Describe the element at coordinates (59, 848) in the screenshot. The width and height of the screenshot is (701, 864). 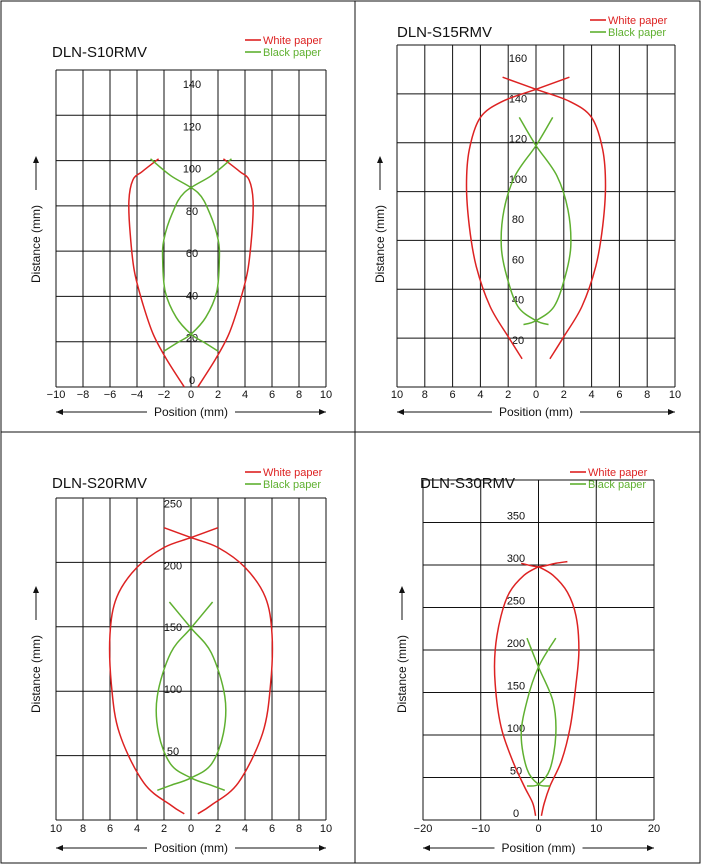
I see `arrow-left-icon` at that location.